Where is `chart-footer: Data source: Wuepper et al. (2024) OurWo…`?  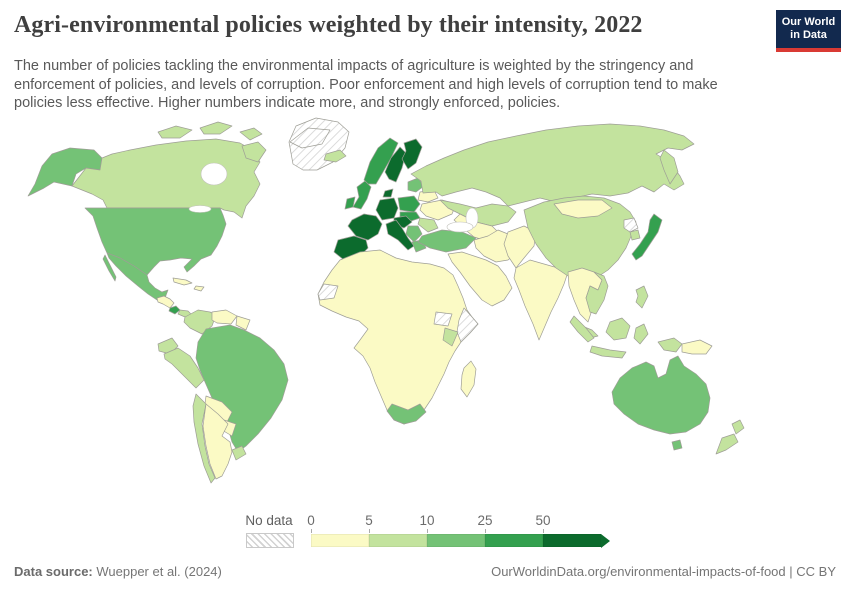
chart-footer: Data source: Wuepper et al. (2024) OurWo… is located at coordinates (425, 571).